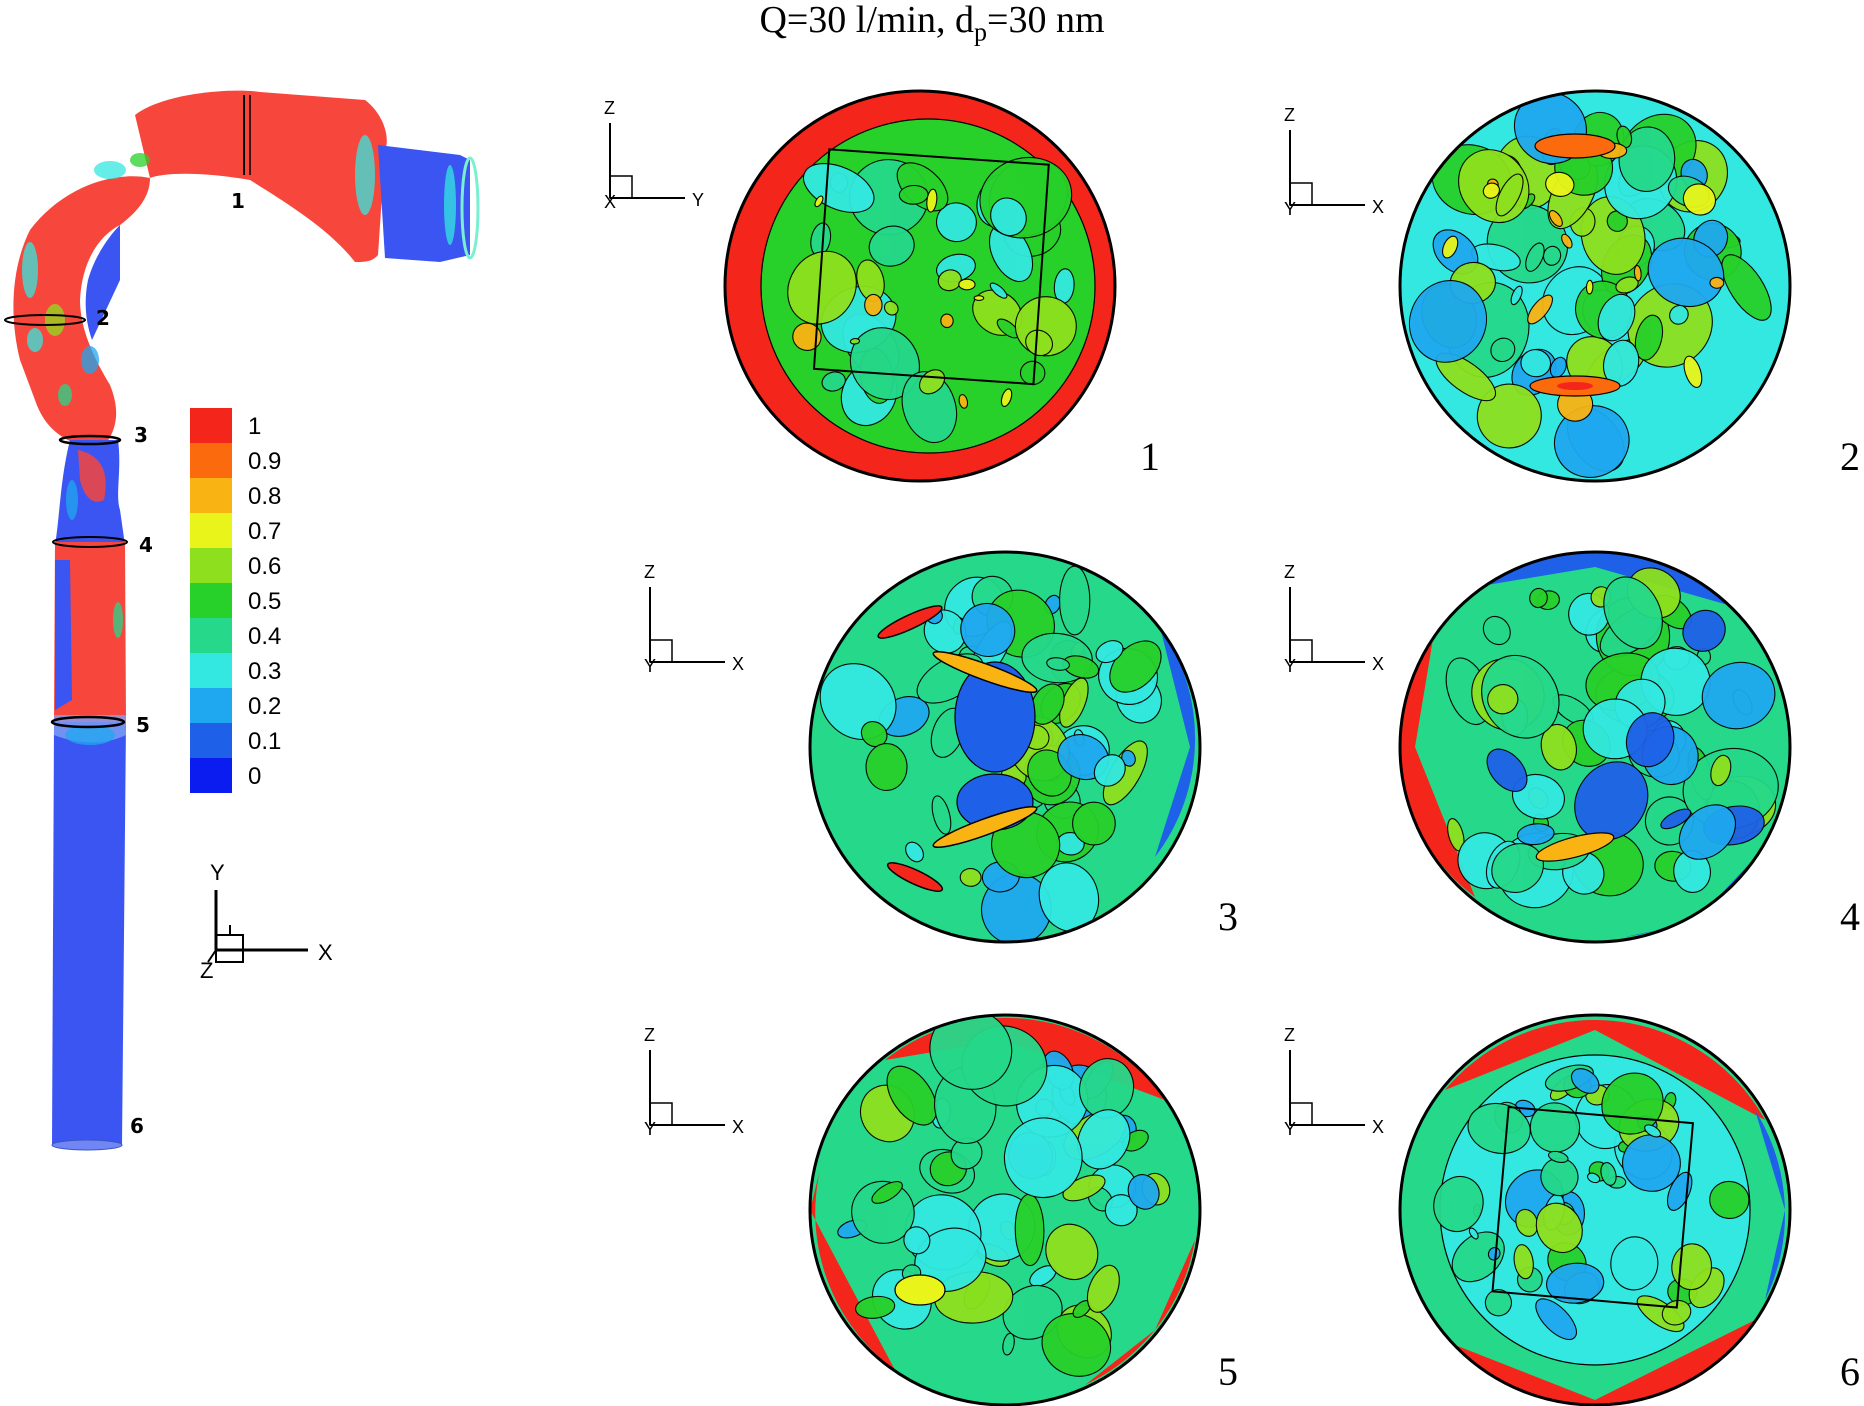 This screenshot has height=1406, width=1864. I want to click on section-label-6: 6, so click(137, 1126).